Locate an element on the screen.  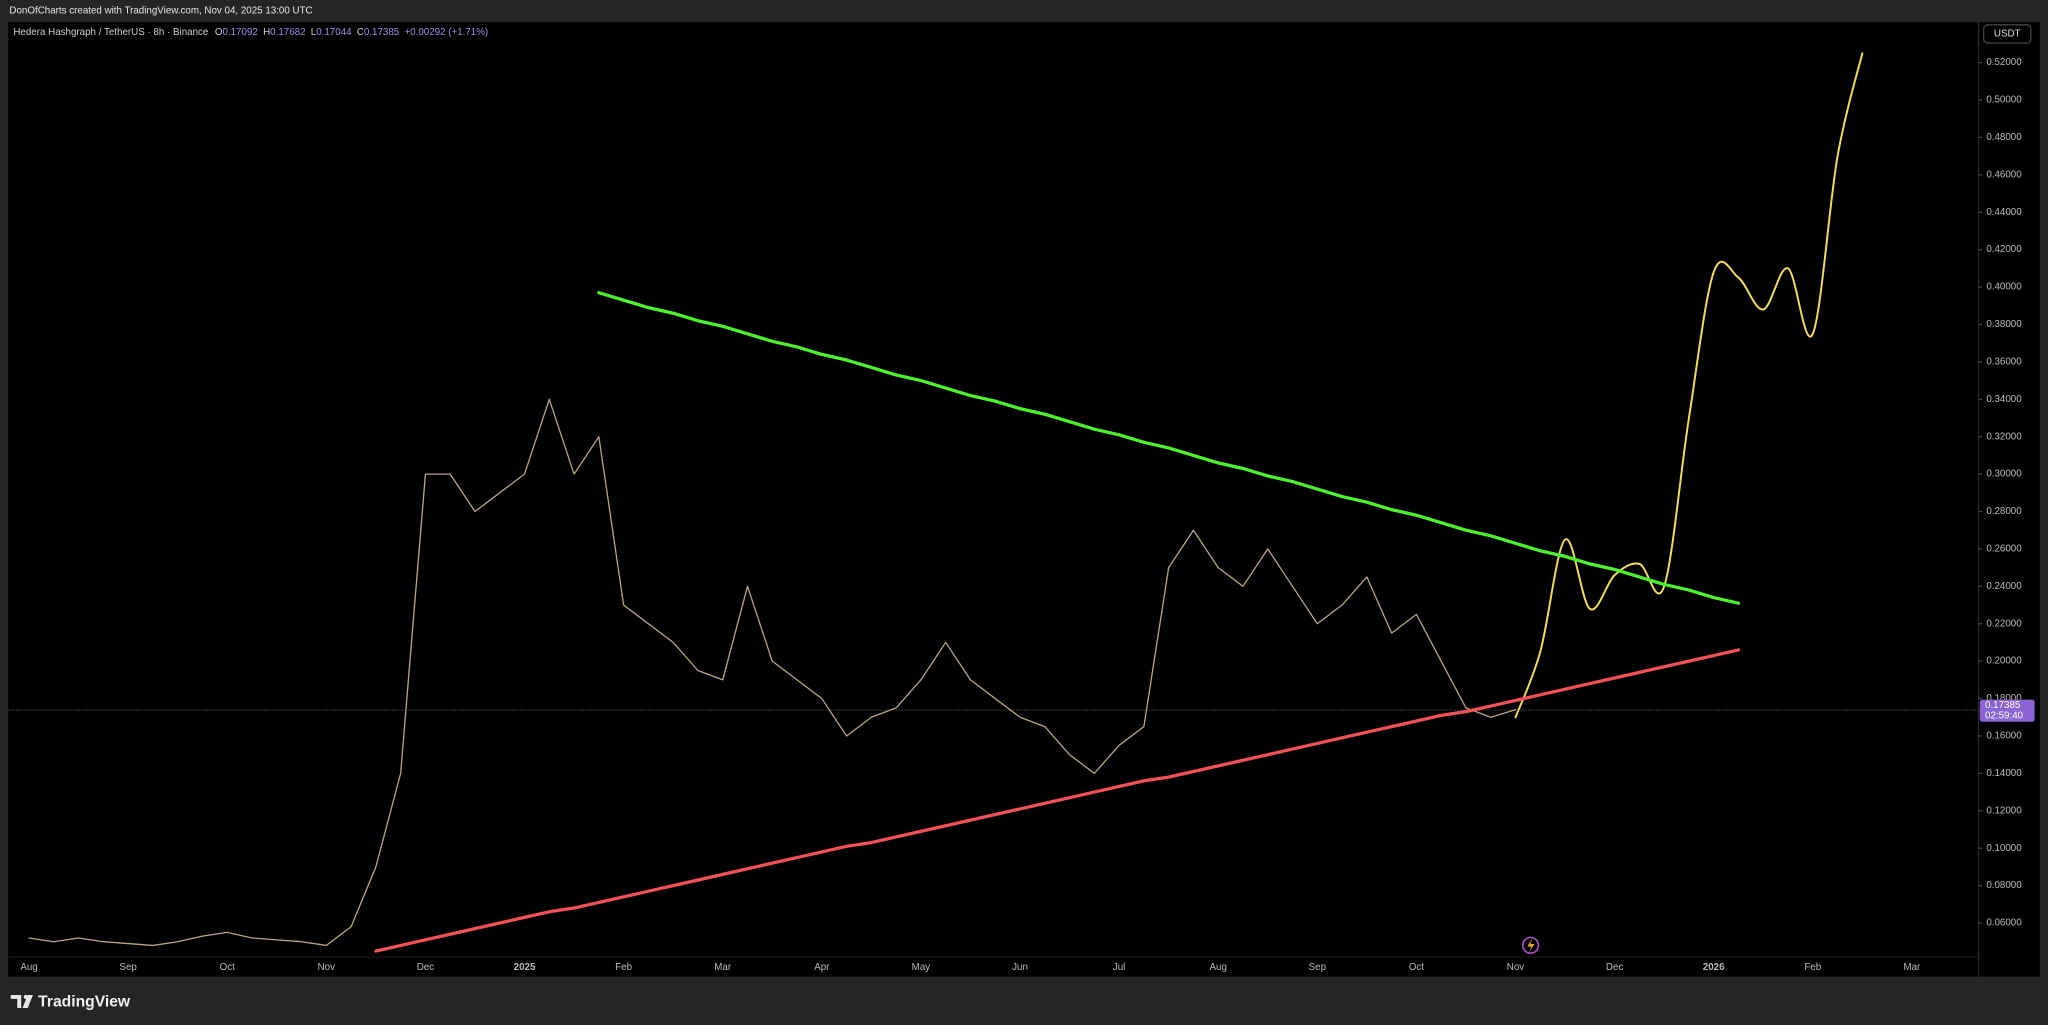
x-tick-label: 2026 is located at coordinates (1714, 967).